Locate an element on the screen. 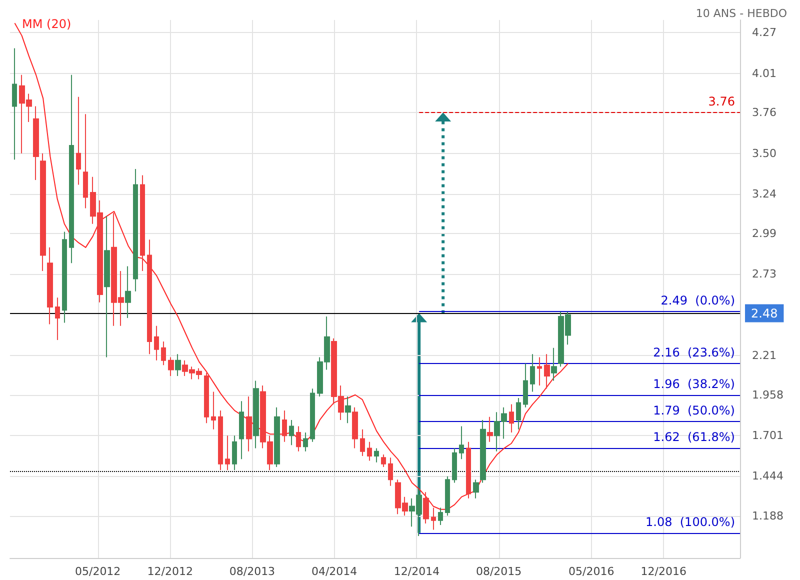  y-tick-label: 1.188 is located at coordinates (768, 515).